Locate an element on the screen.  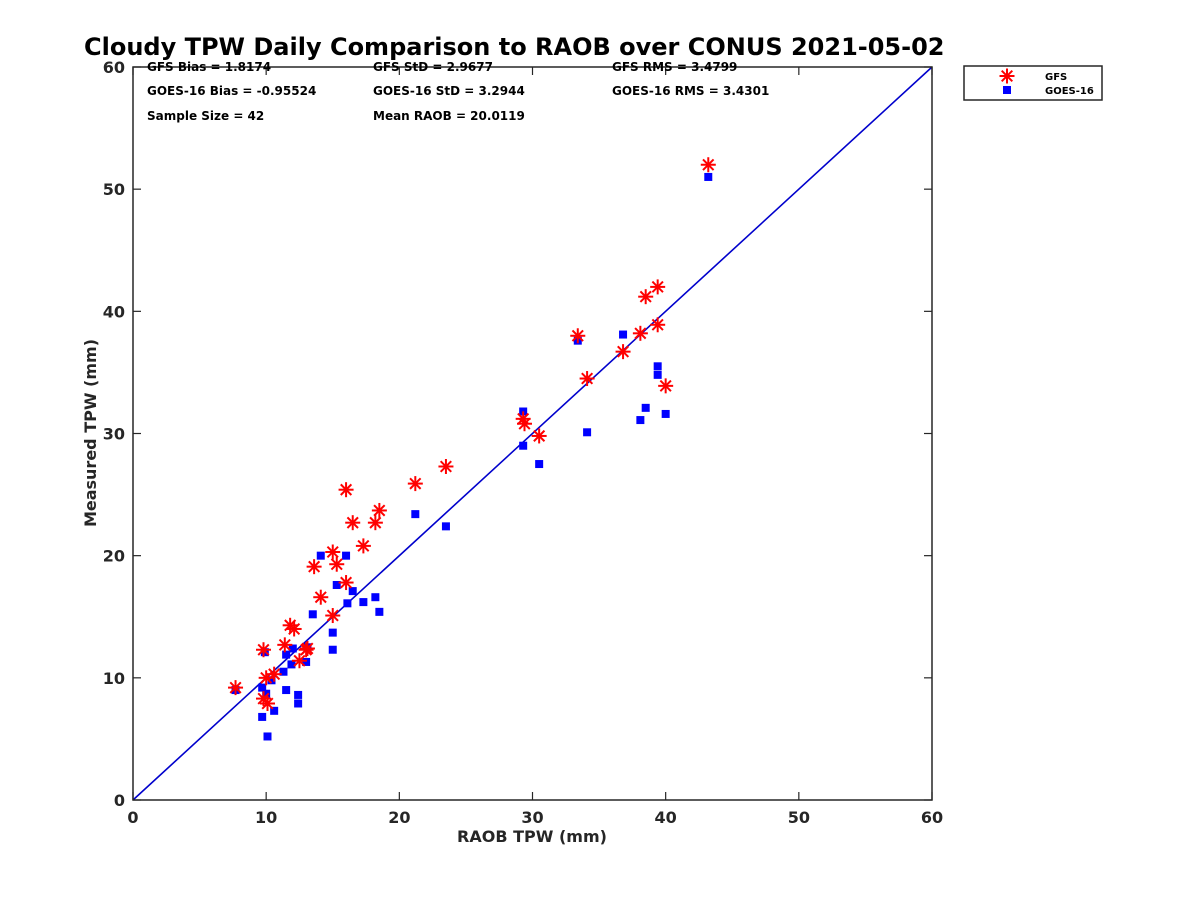
y-tick-label: 50 is located at coordinates (114, 189).